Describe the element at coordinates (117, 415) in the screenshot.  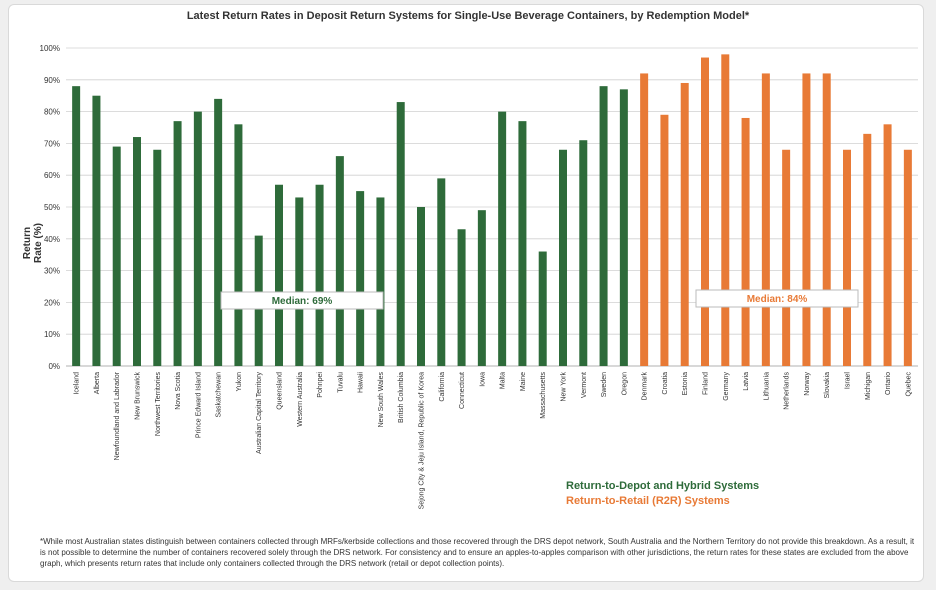
I see `x-tick-label: Newfoundland and Labrador` at that location.